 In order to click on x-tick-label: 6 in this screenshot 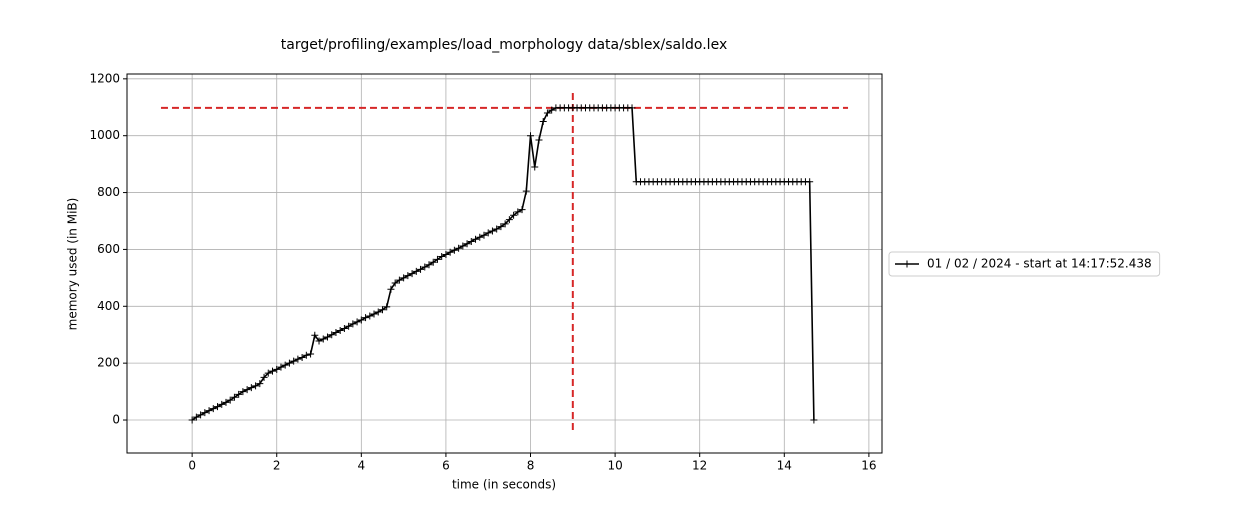, I will do `click(446, 466)`.